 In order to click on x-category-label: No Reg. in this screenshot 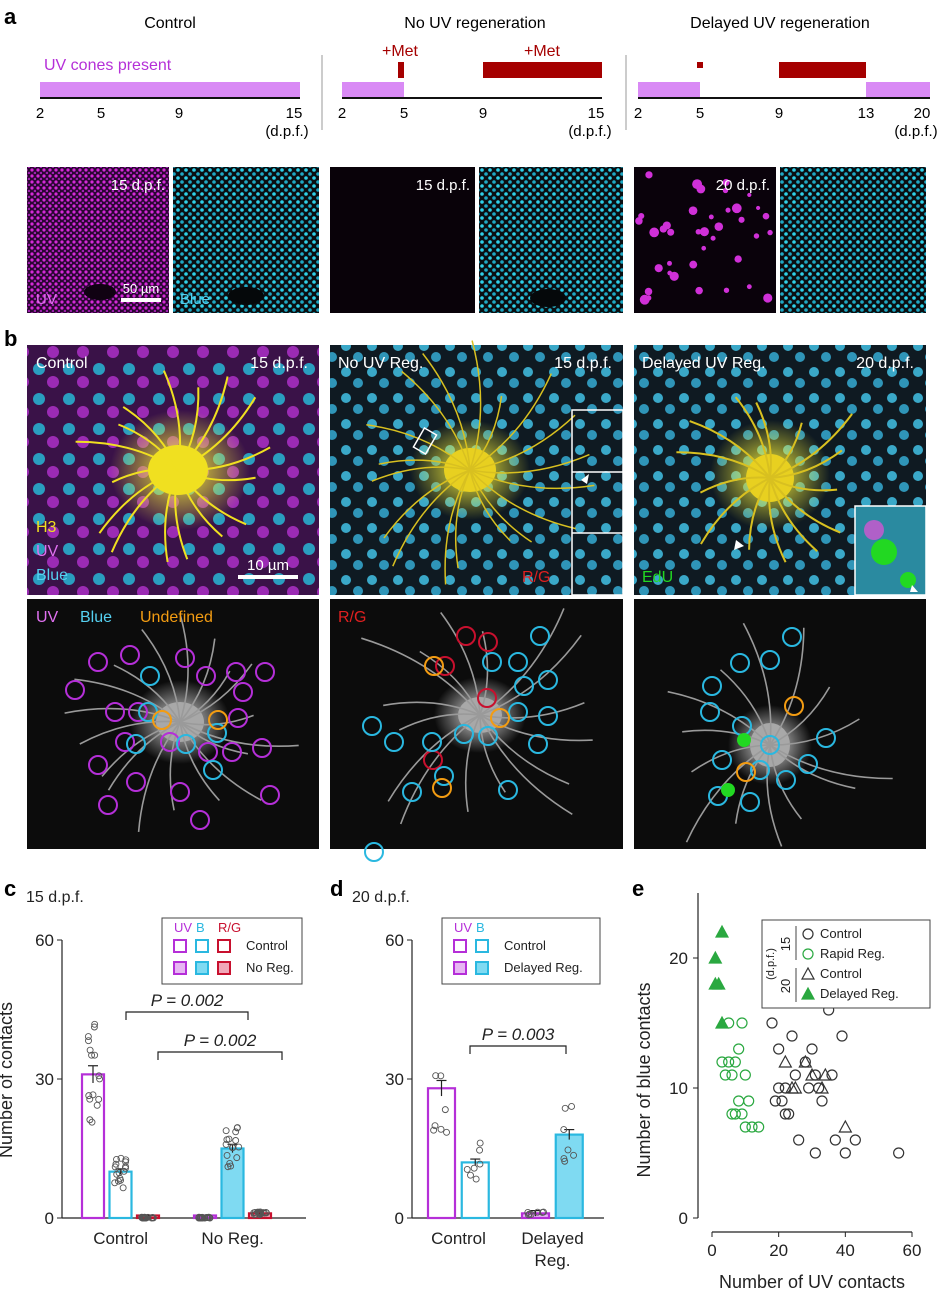, I will do `click(232, 1238)`.